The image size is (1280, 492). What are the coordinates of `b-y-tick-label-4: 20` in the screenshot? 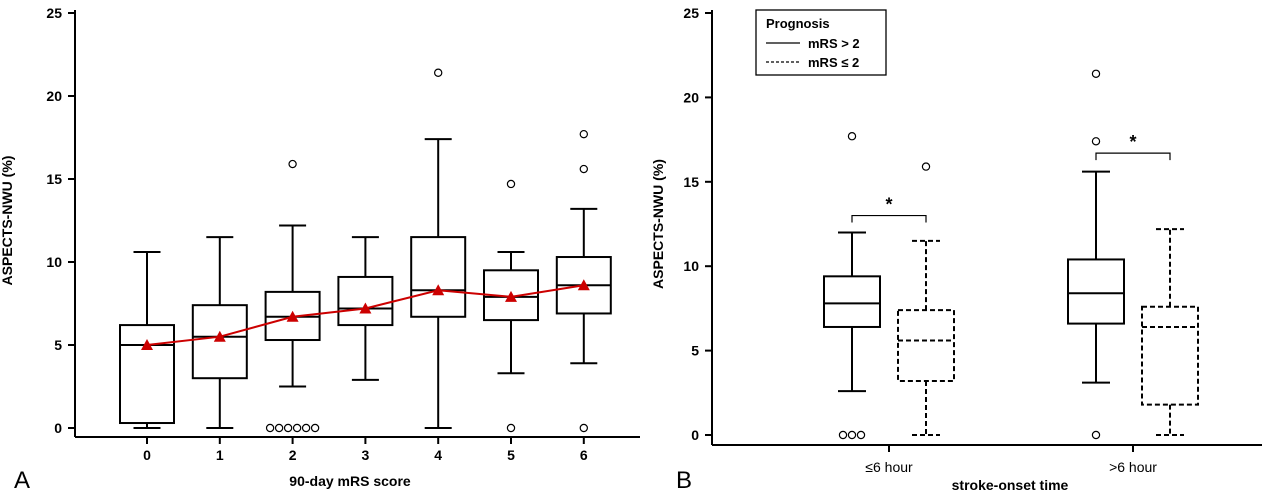 It's located at (691, 97).